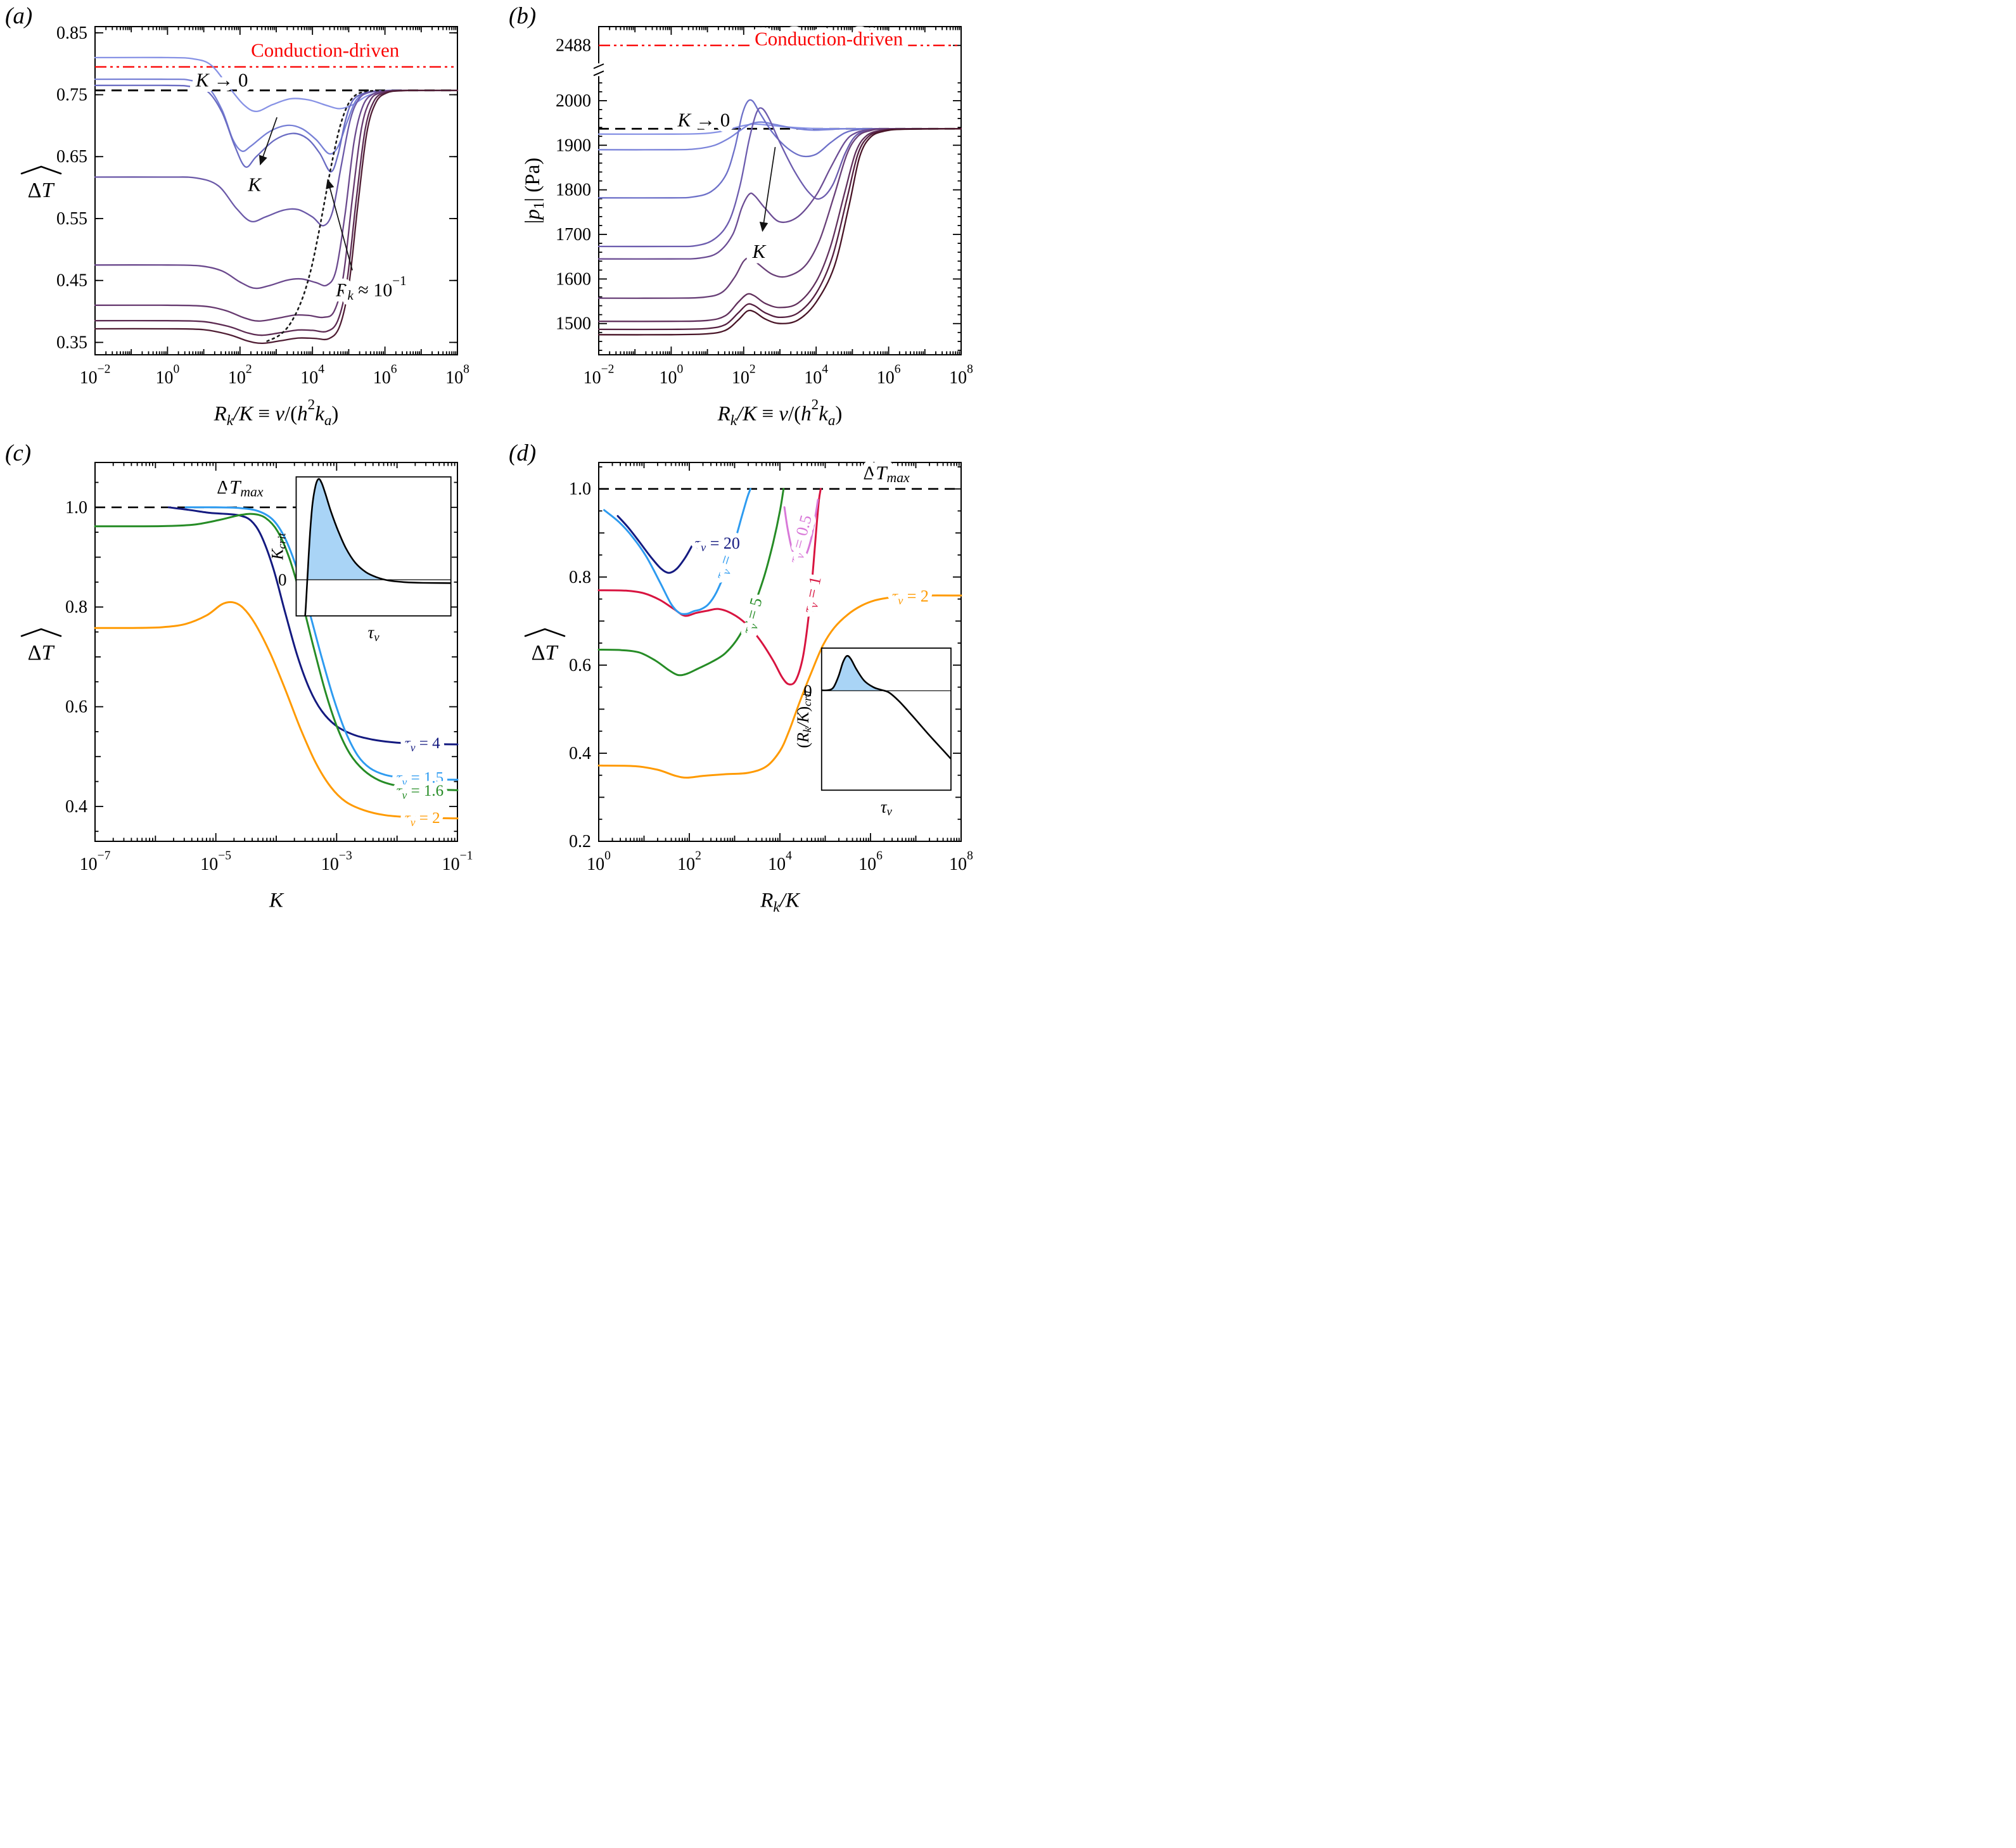 The height and width of the screenshot is (1848, 2016). Describe the element at coordinates (887, 808) in the screenshot. I see `inset-x-label: τν` at that location.